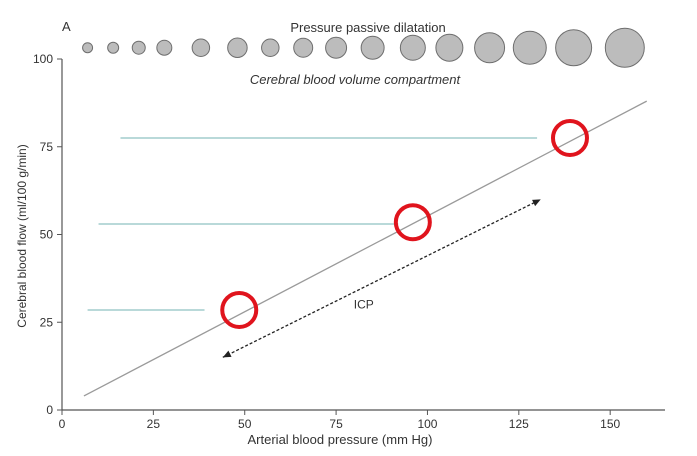 This screenshot has width=697, height=456. What do you see at coordinates (245, 424) in the screenshot?
I see `x-tick-label: 50` at bounding box center [245, 424].